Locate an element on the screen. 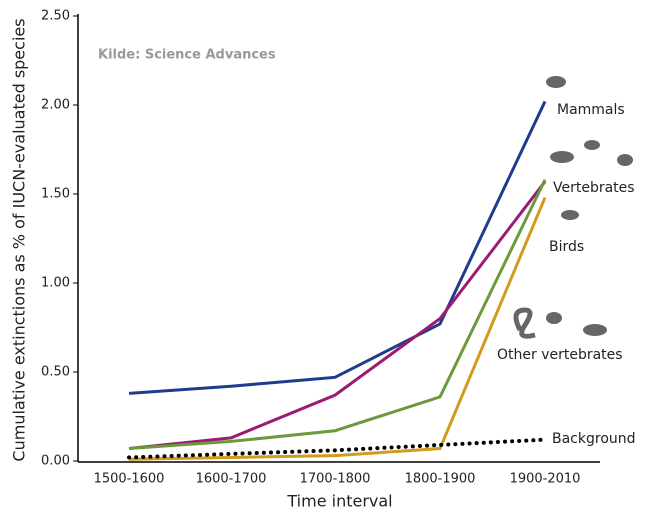  y-tick-label: 0.50 is located at coordinates (55, 372).